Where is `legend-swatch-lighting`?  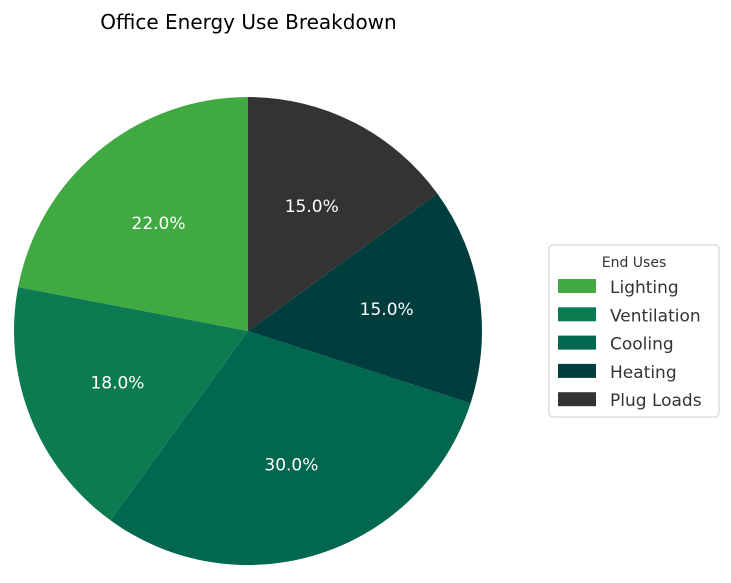
legend-swatch-lighting is located at coordinates (577, 286).